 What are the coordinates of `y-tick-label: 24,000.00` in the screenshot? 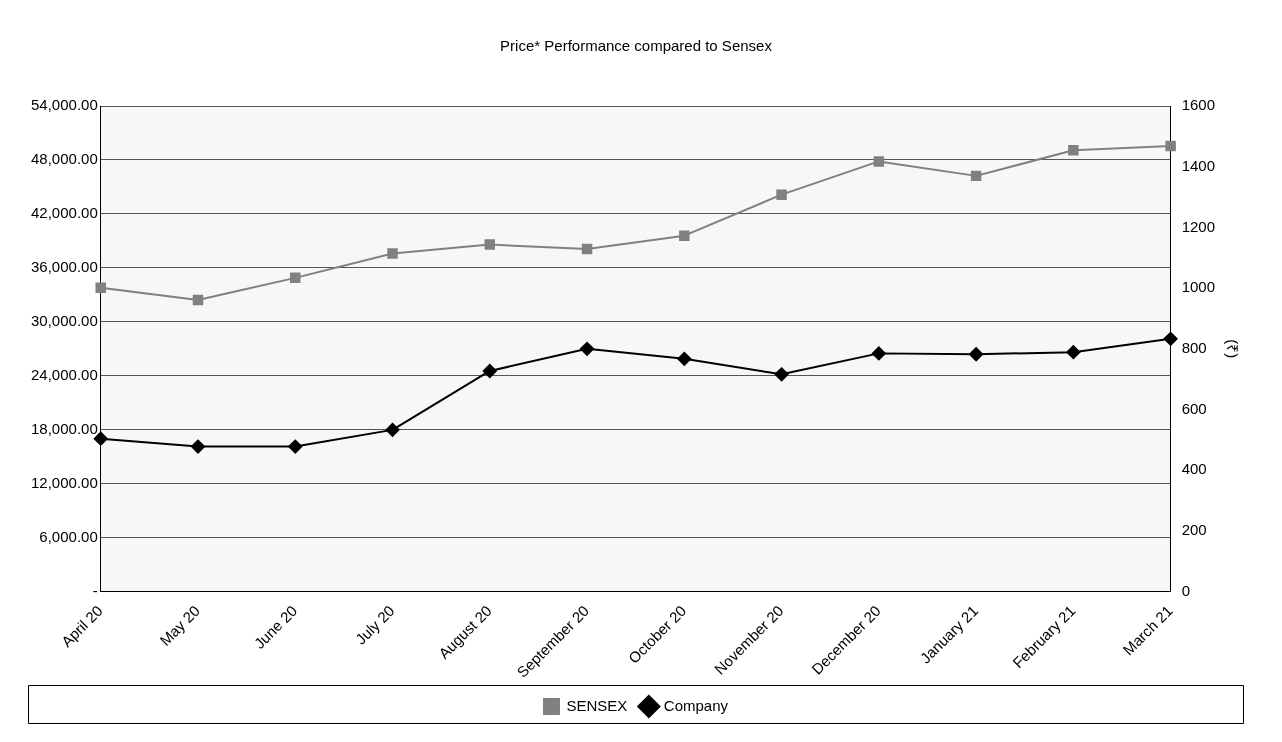 It's located at (64, 374).